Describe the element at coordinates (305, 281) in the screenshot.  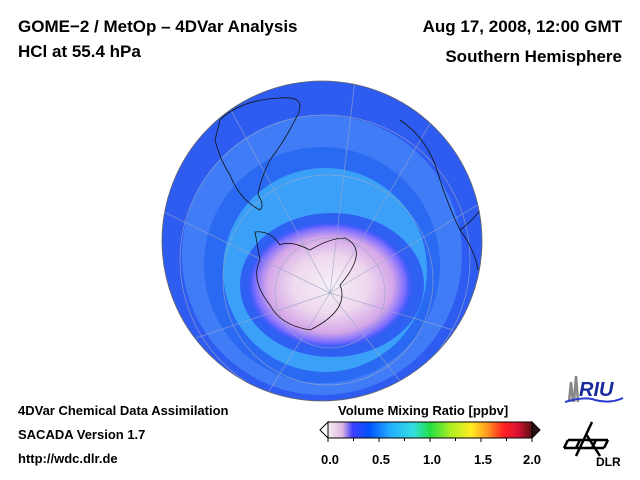
I see `antarctica-outline` at that location.